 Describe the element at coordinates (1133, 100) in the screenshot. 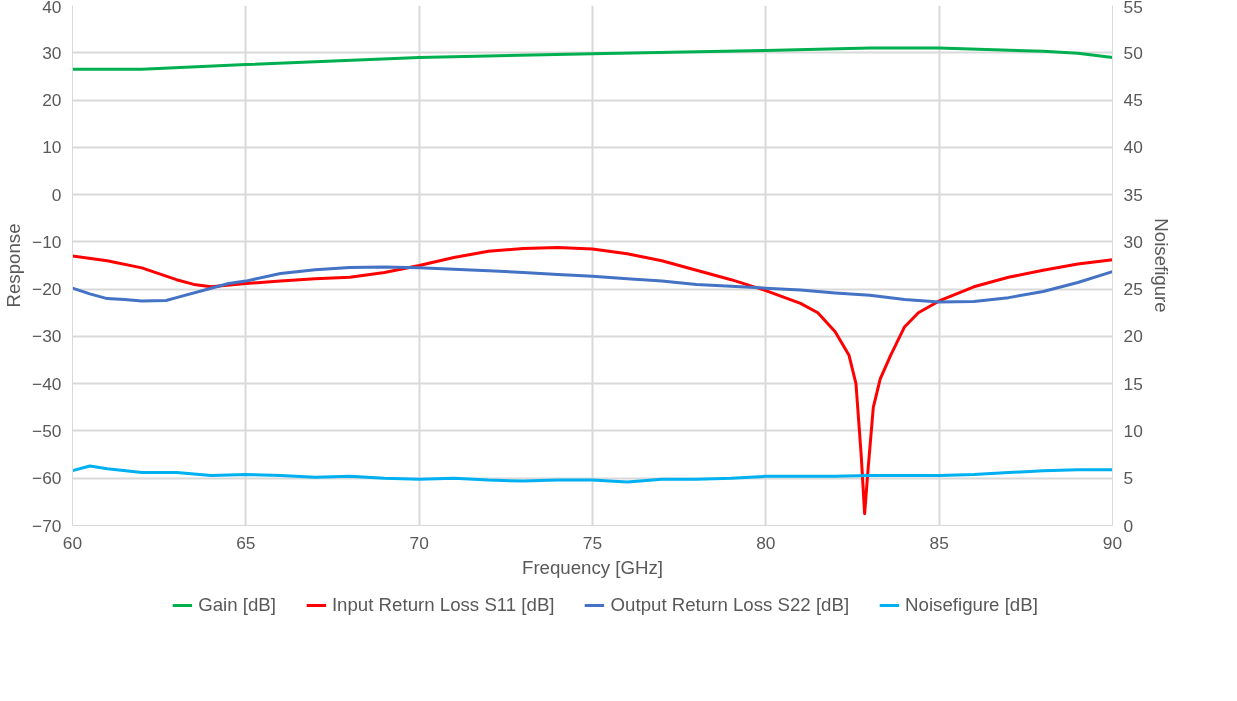

I see `y2-tick-label: 45` at that location.